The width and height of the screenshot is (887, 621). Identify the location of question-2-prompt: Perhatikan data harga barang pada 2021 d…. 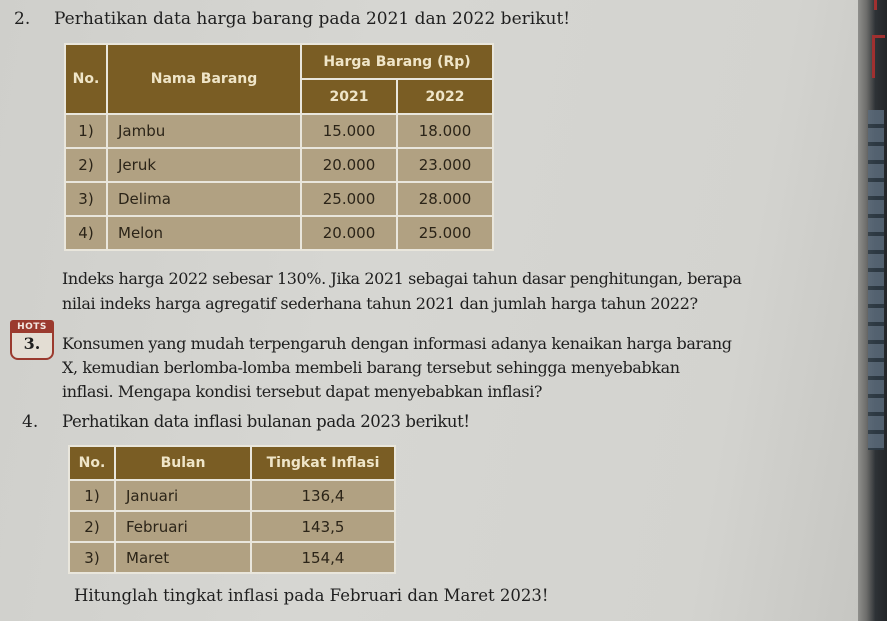
(312, 19).